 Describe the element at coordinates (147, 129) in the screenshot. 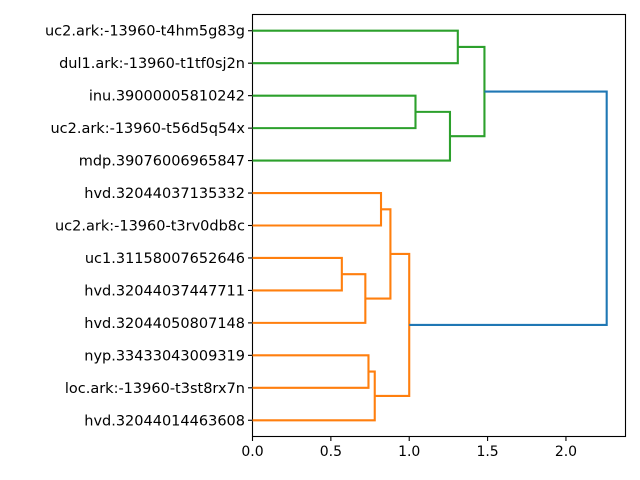

I see `leaf-label: uc2.ark:-13960-t56d5q54x` at that location.